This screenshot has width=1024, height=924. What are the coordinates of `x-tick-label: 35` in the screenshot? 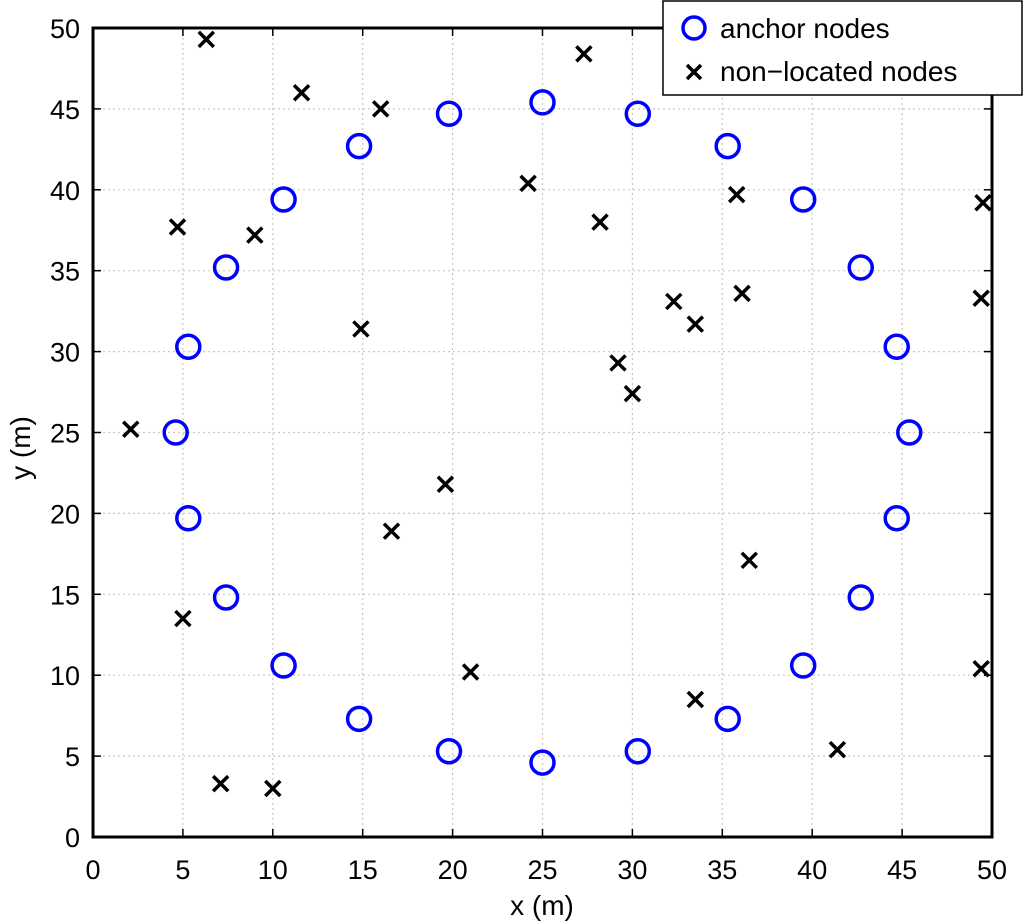 It's located at (722, 870).